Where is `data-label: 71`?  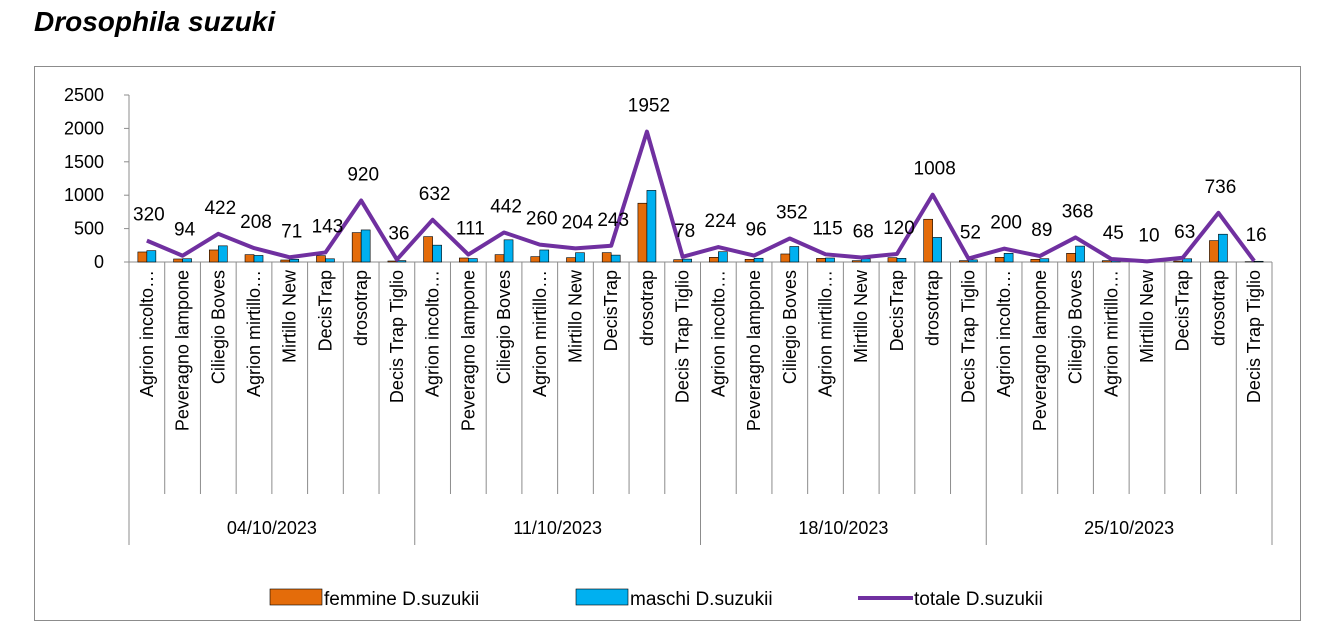
data-label: 71 is located at coordinates (291, 231).